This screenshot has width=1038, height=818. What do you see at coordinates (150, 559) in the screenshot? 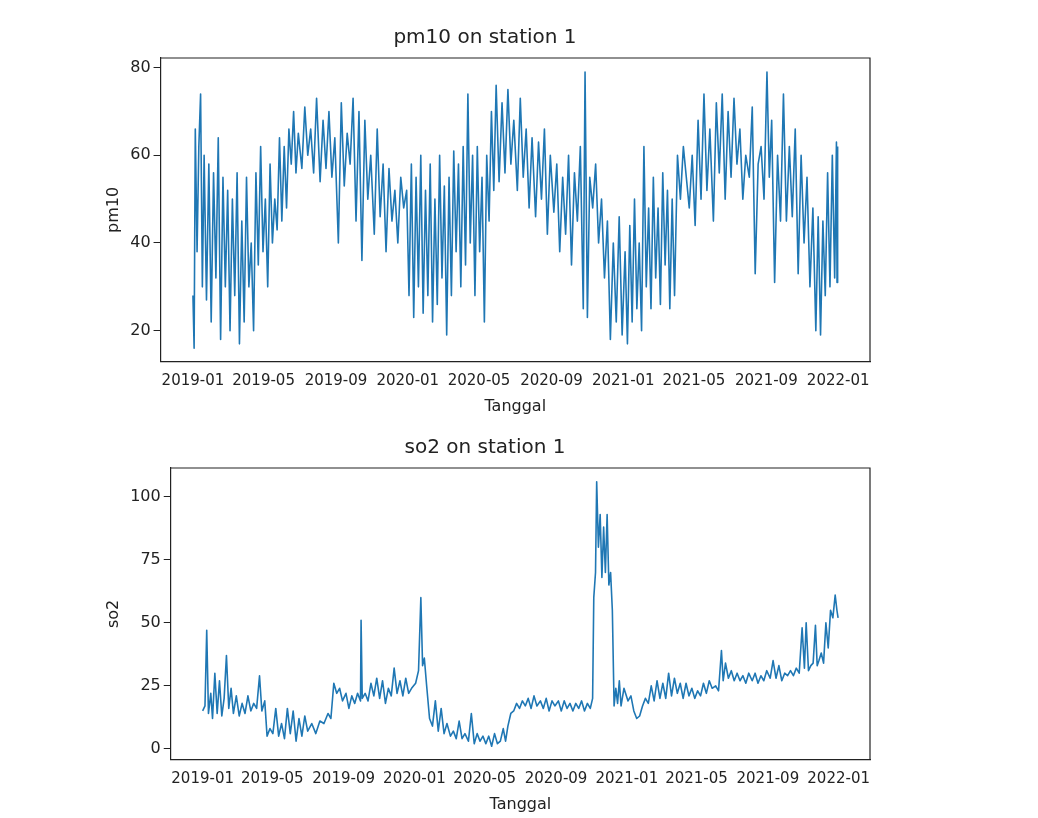
I see `y-tick-label: 75` at bounding box center [150, 559].